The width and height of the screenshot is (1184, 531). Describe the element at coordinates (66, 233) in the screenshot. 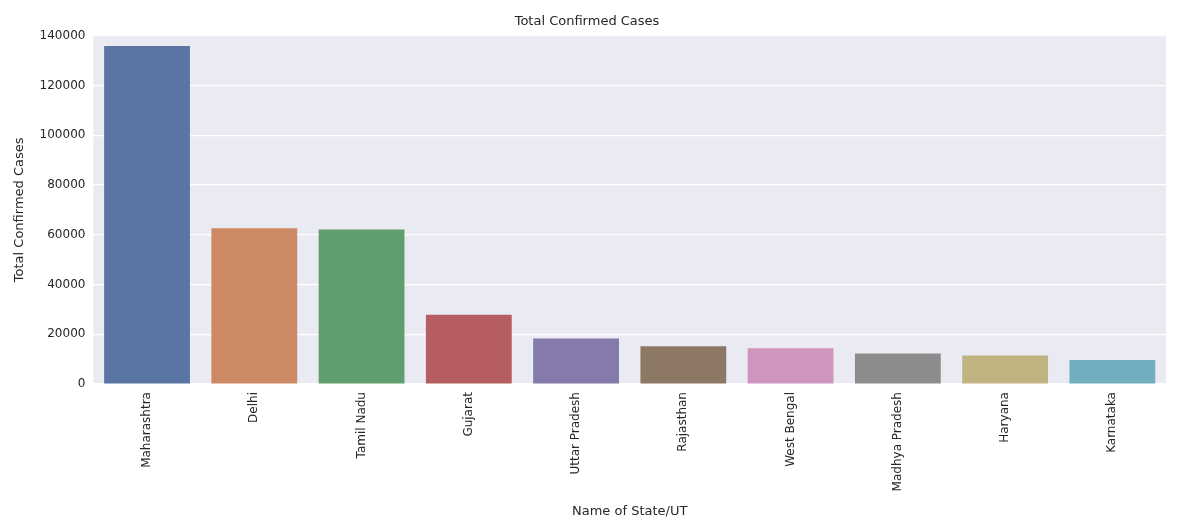

I see `y-tick-label: 60000` at that location.